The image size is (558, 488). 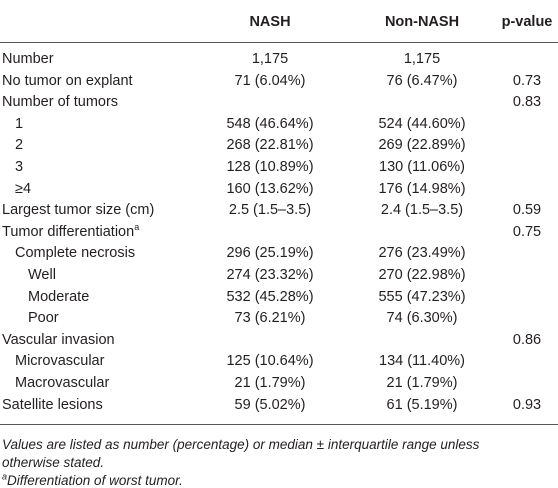 I want to click on row-label: Number of tumors, so click(x=60, y=102).